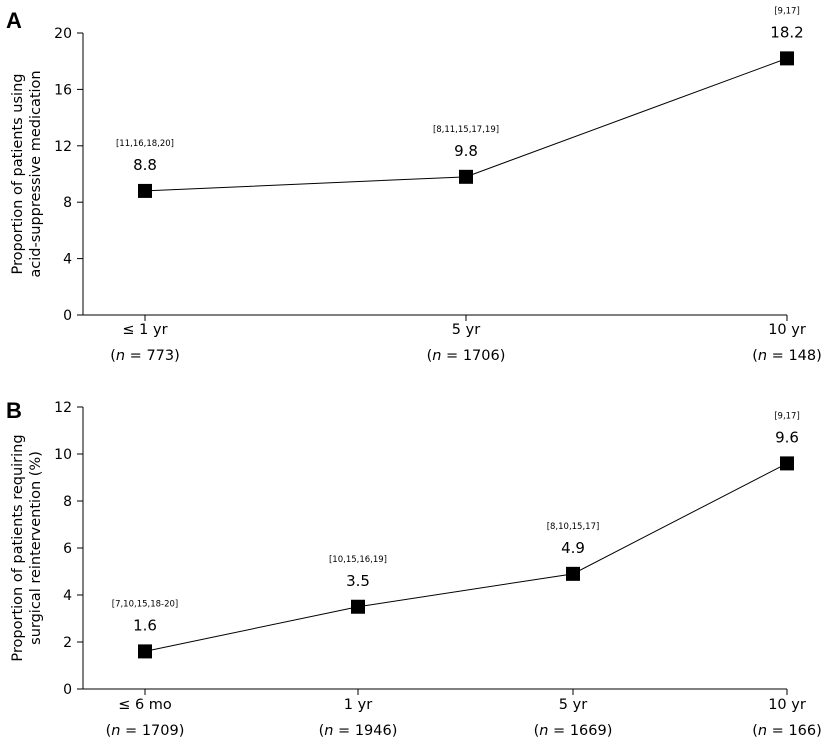 This screenshot has width=827, height=747. I want to click on data-value-label: 4.9, so click(573, 548).